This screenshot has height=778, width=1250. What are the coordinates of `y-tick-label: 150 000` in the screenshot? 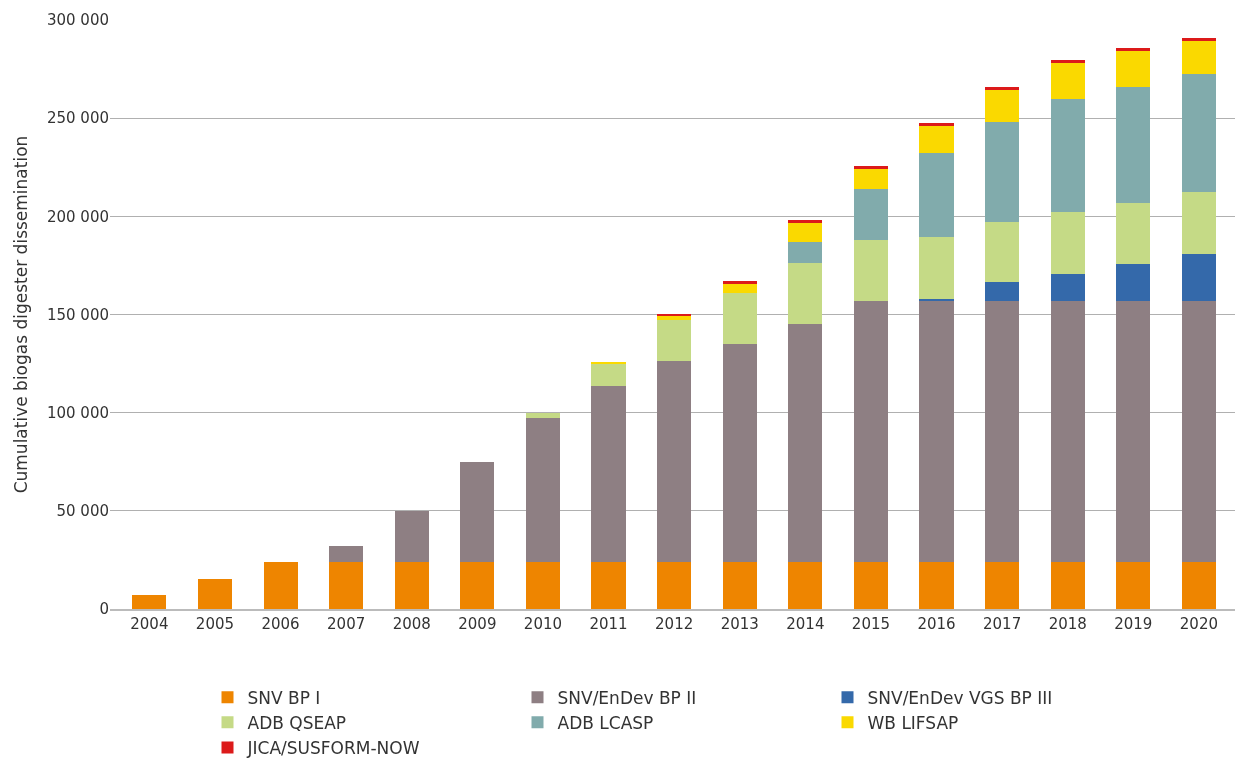 It's located at (77, 314).